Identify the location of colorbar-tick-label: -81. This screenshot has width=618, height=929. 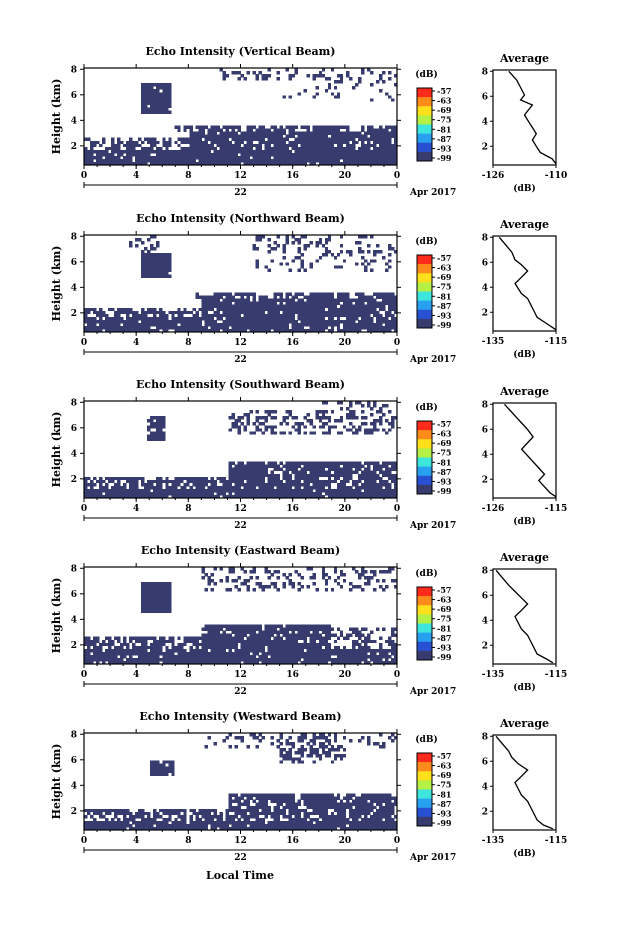
(444, 462).